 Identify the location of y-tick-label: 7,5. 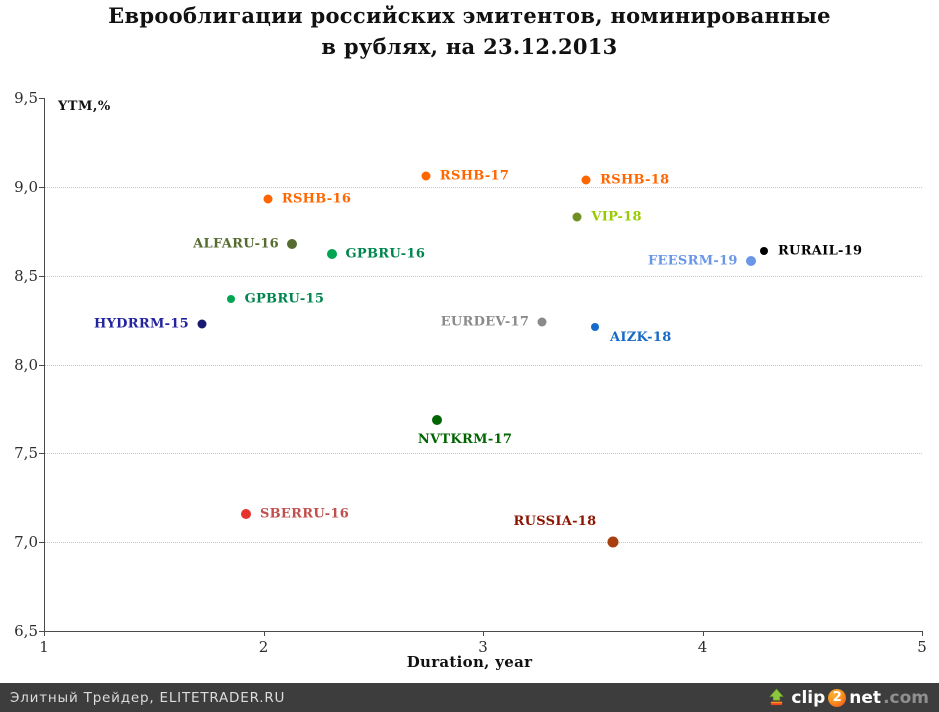
(26, 453).